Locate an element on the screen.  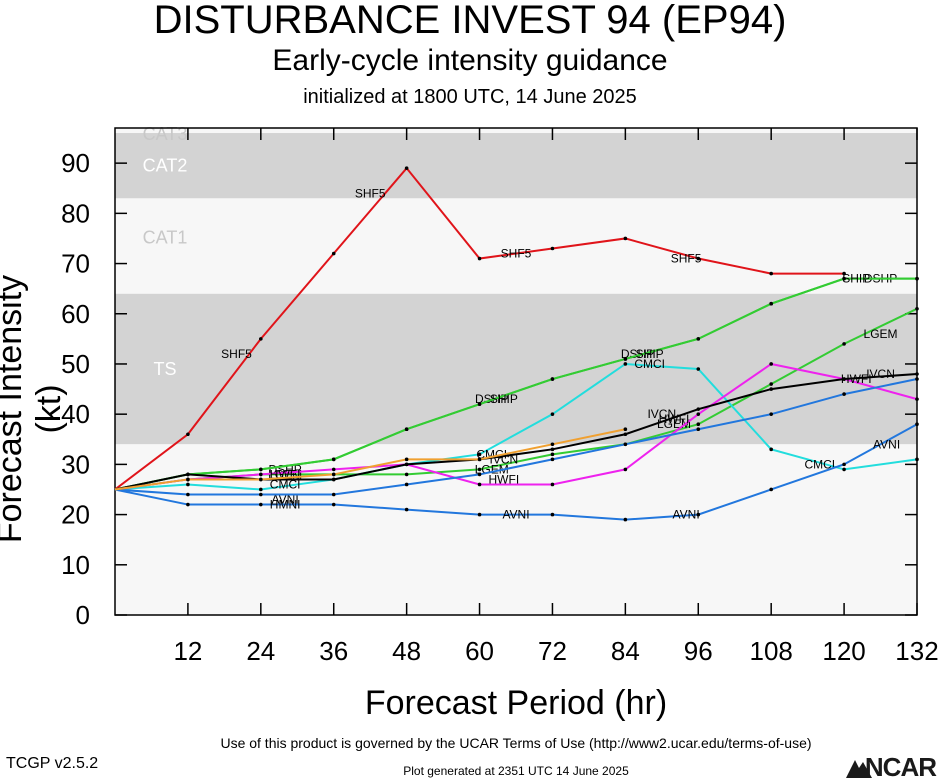
x-tick-label-36: 36 is located at coordinates (333, 651).